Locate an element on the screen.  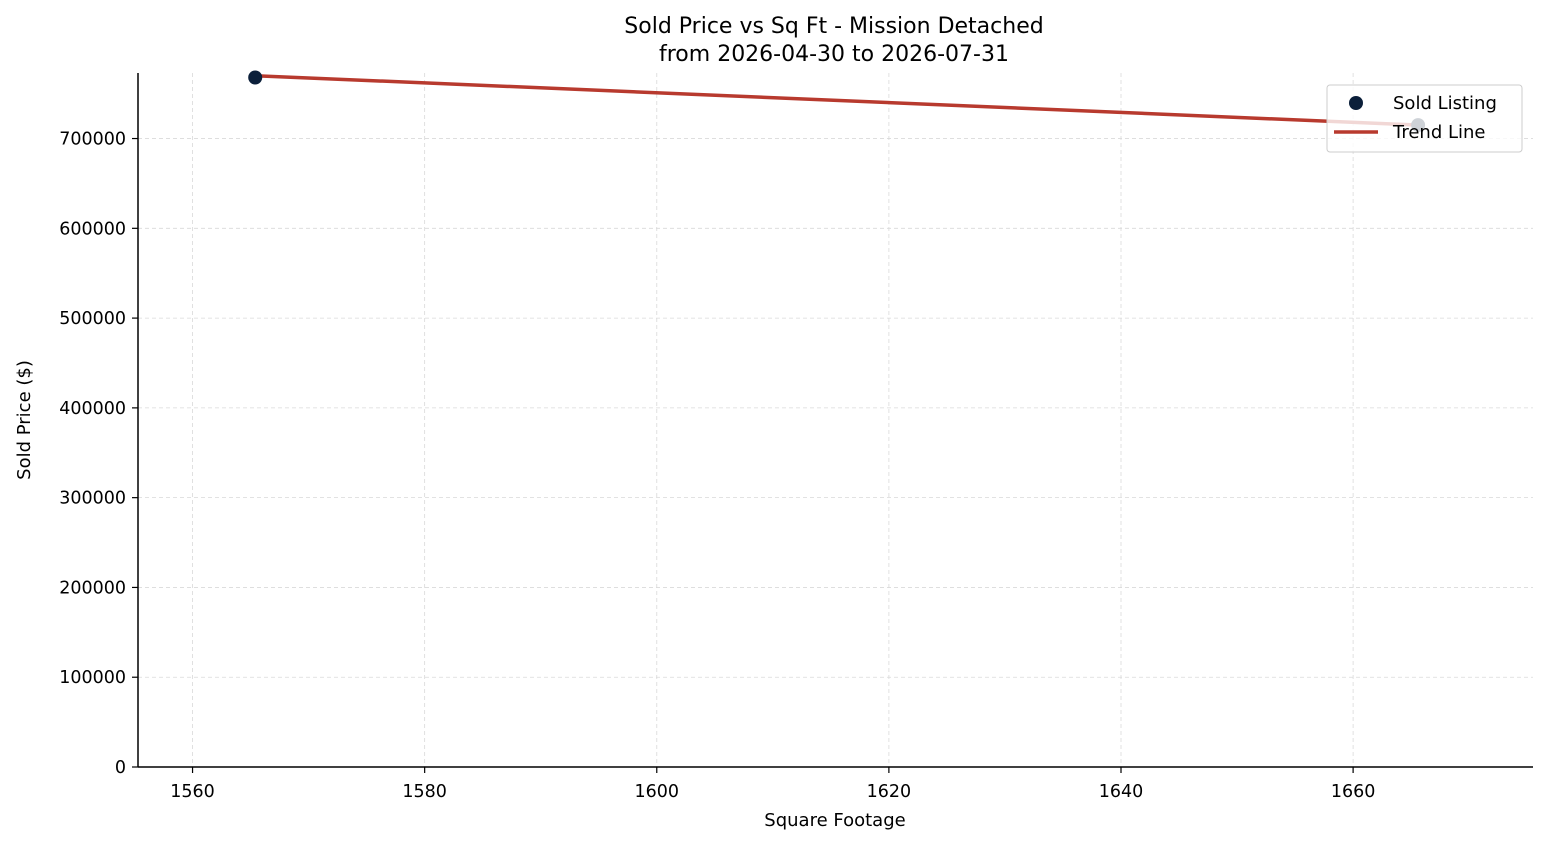
y-tick-label: 300000 is located at coordinates (92, 499).